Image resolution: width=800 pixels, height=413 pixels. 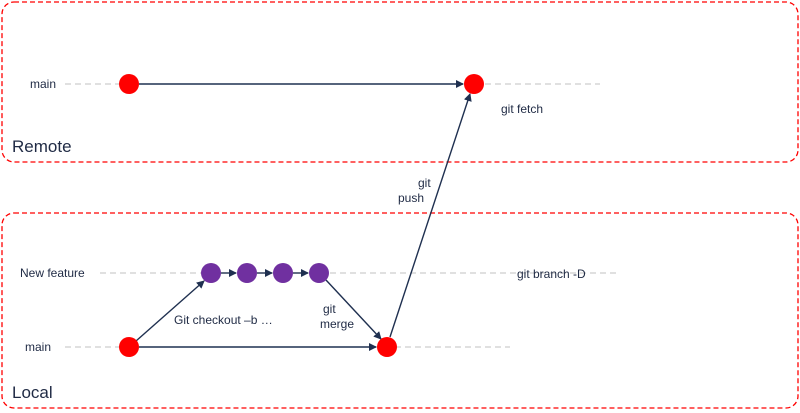 I want to click on remote-main-label: main, so click(x=43, y=84).